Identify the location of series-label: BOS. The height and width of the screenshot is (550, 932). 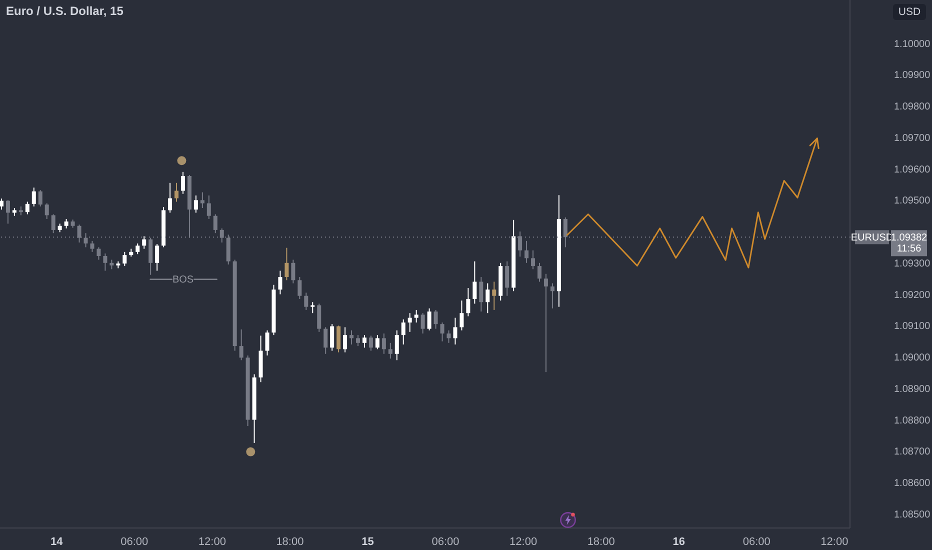
(183, 280).